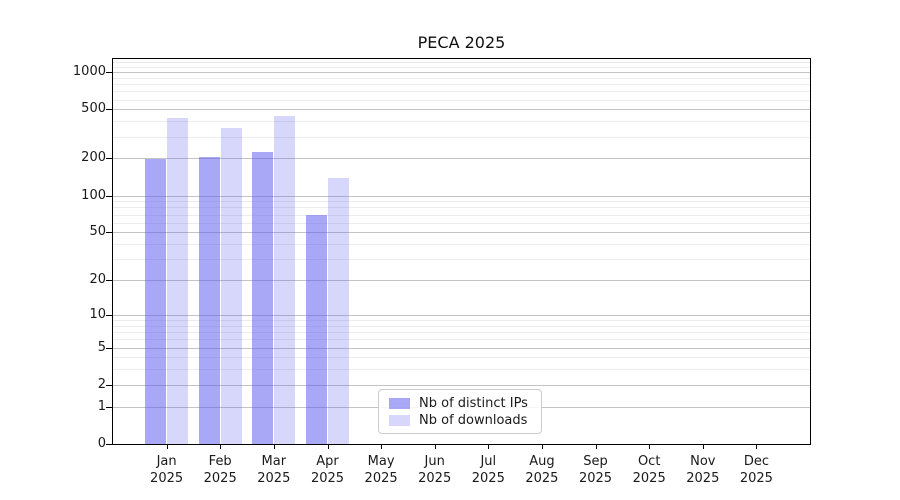 The width and height of the screenshot is (900, 500). What do you see at coordinates (703, 470) in the screenshot?
I see `x-axis-tick-label: Nov 2025` at bounding box center [703, 470].